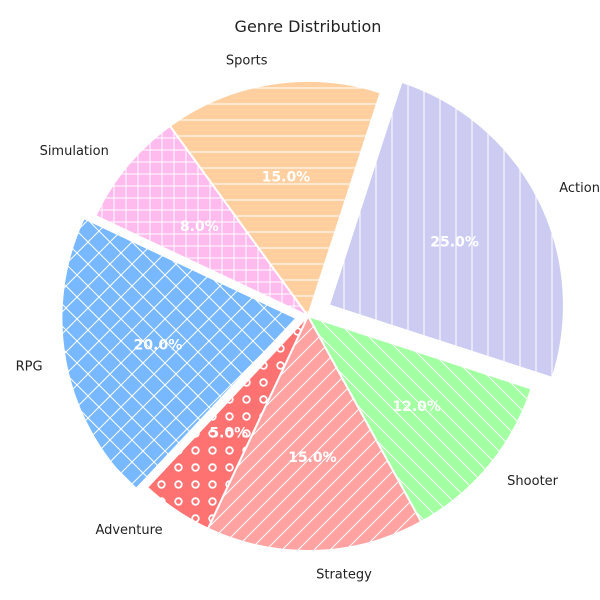  Describe the element at coordinates (532, 481) in the screenshot. I see `slice-label-shooter: Shooter` at that location.